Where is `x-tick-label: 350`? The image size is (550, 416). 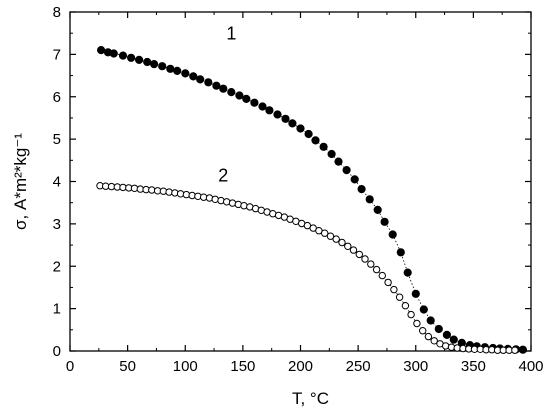 x-tick-label: 350 is located at coordinates (473, 366).